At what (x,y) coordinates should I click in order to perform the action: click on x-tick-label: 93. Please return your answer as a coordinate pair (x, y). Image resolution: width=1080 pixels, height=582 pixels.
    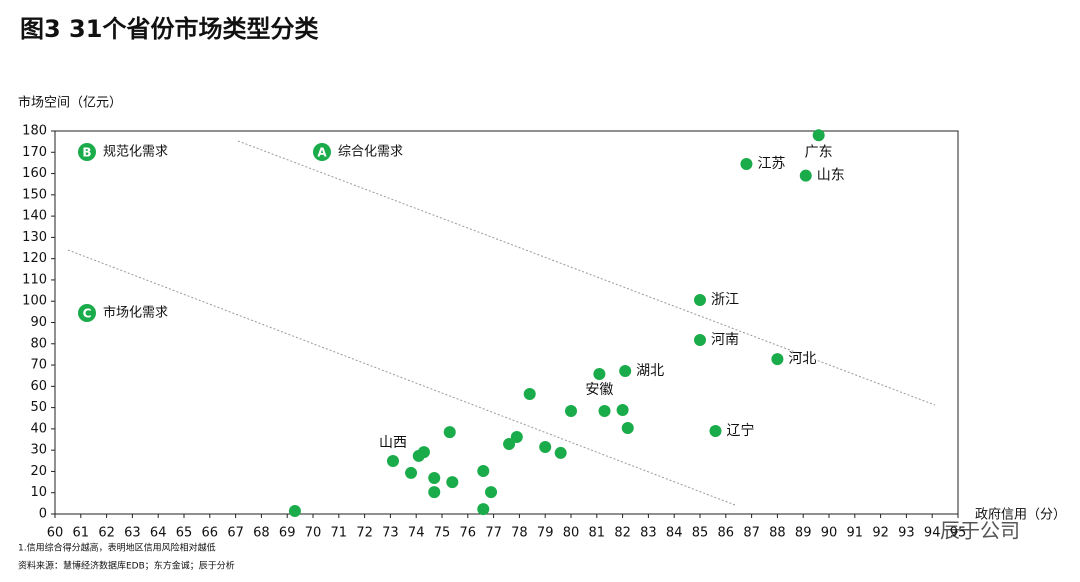
    Looking at the image, I should click on (906, 533).